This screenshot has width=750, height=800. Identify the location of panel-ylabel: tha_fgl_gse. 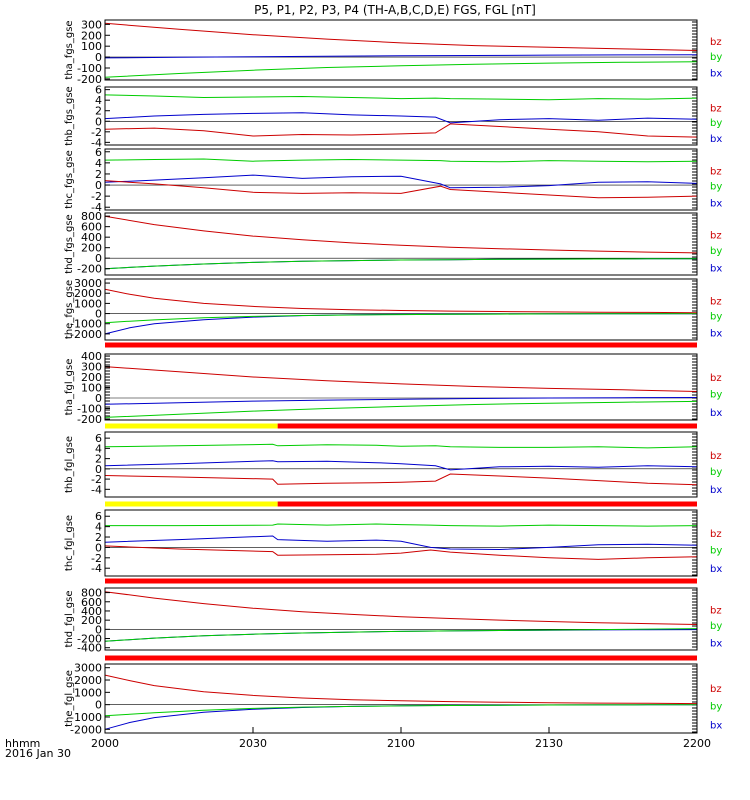
(69, 387).